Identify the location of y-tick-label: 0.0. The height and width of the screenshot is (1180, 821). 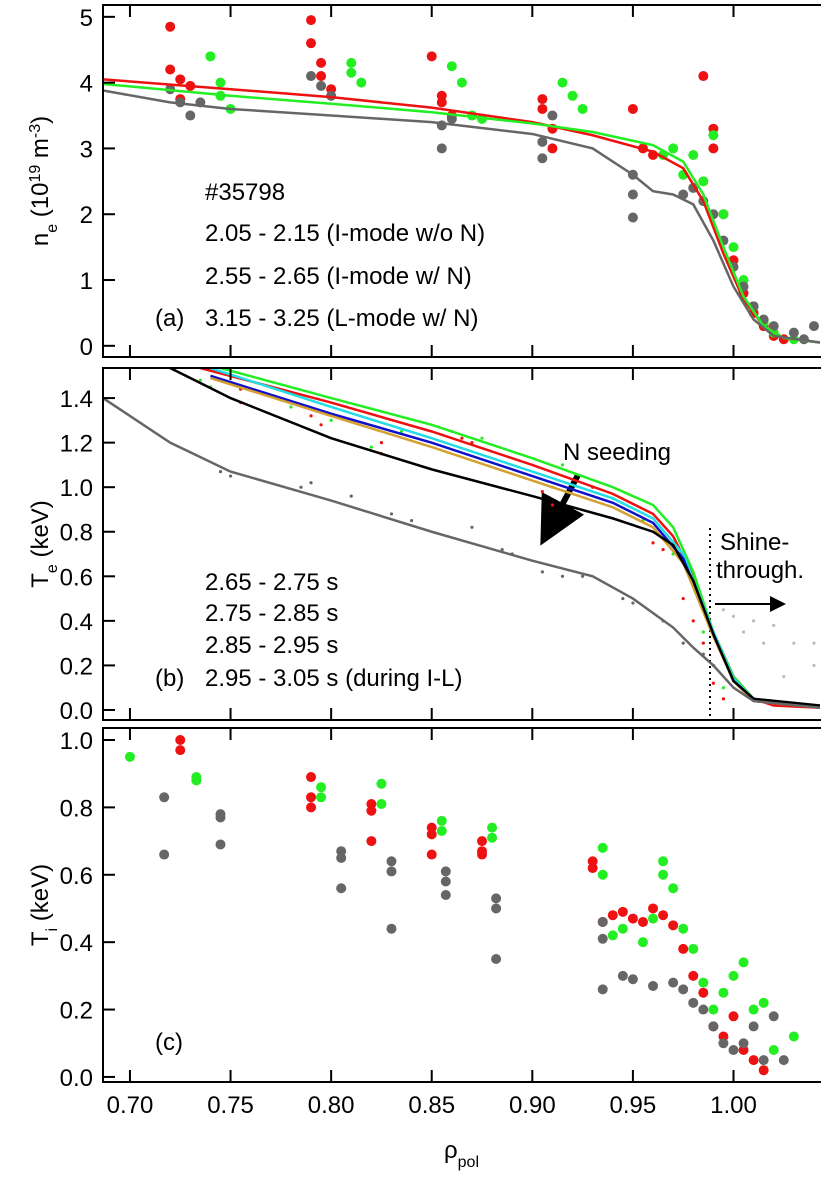
(76, 1078).